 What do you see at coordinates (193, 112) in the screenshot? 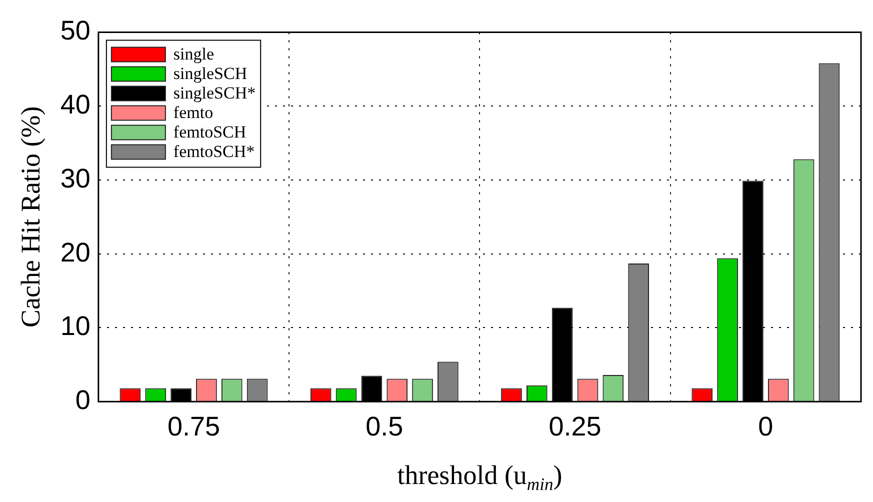
I see `legend-label: femto` at bounding box center [193, 112].